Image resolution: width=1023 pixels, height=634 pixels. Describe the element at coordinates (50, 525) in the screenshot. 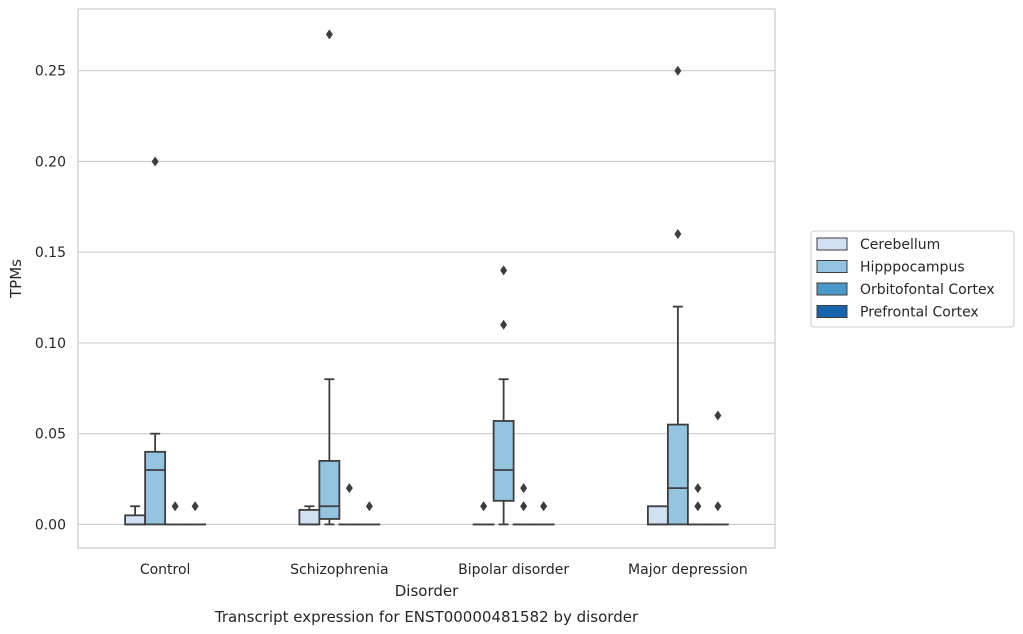

I see `y-tick-label: 0.00` at that location.